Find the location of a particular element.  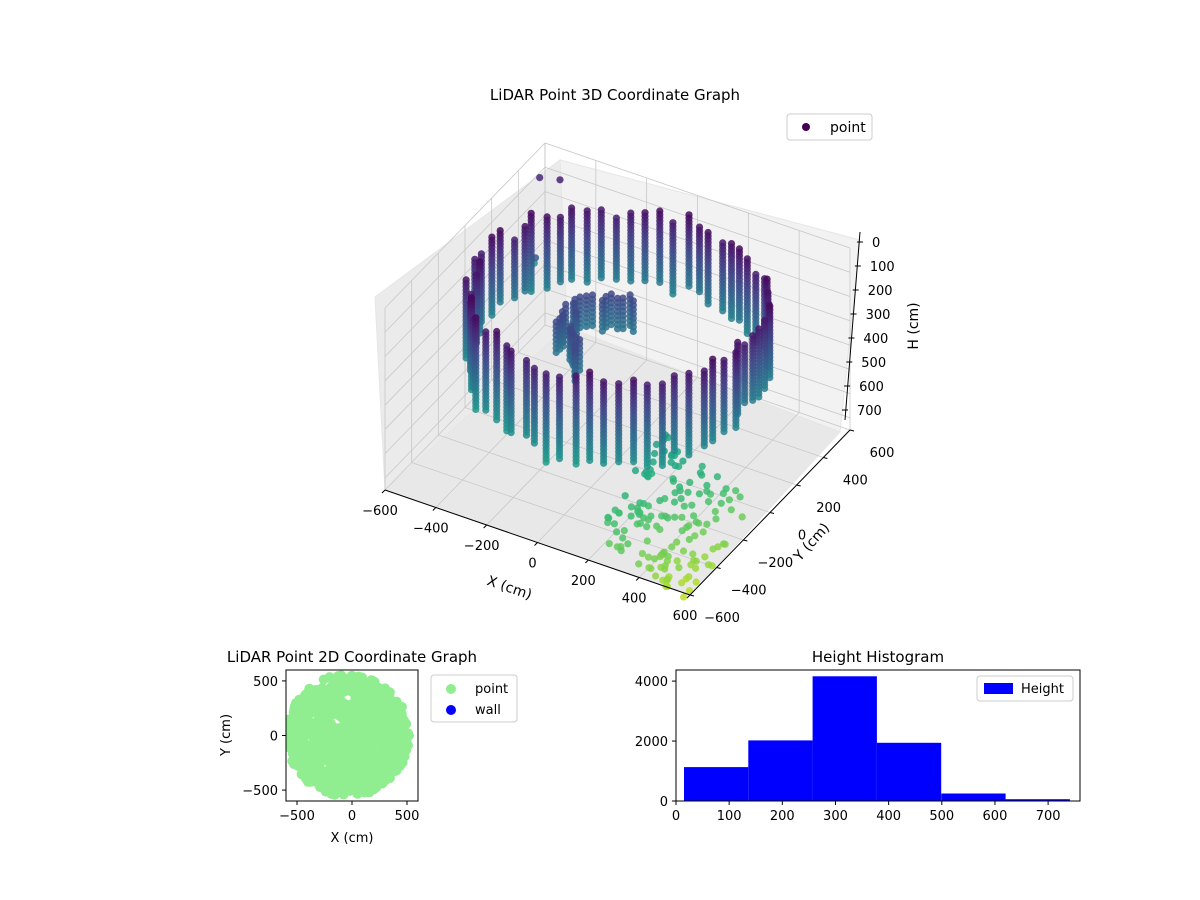

chart-hist-y-tick-label: 4000 is located at coordinates (651, 682).